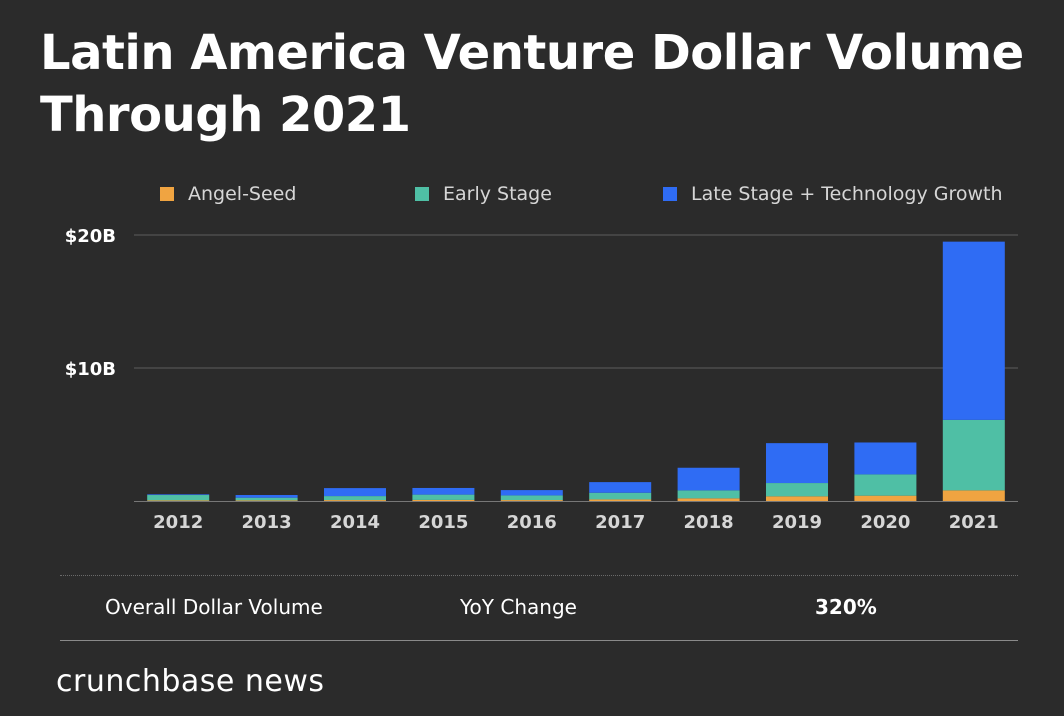  I want to click on legend-item-late-stage: Late Stage + Technology Growth, so click(833, 194).